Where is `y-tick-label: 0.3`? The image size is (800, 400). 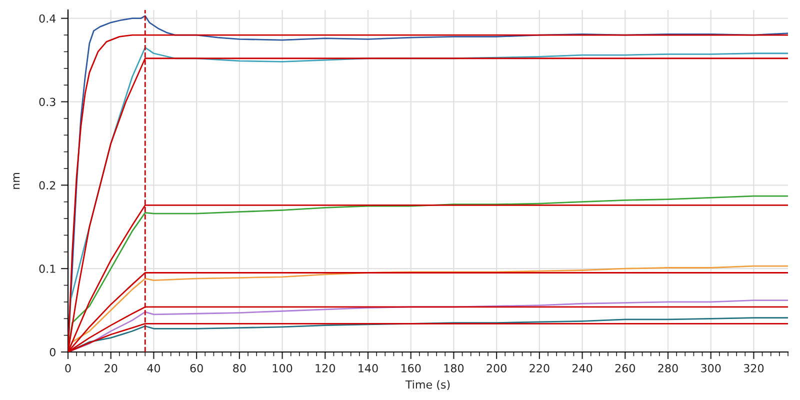 y-tick-label: 0.3 is located at coordinates (47, 102).